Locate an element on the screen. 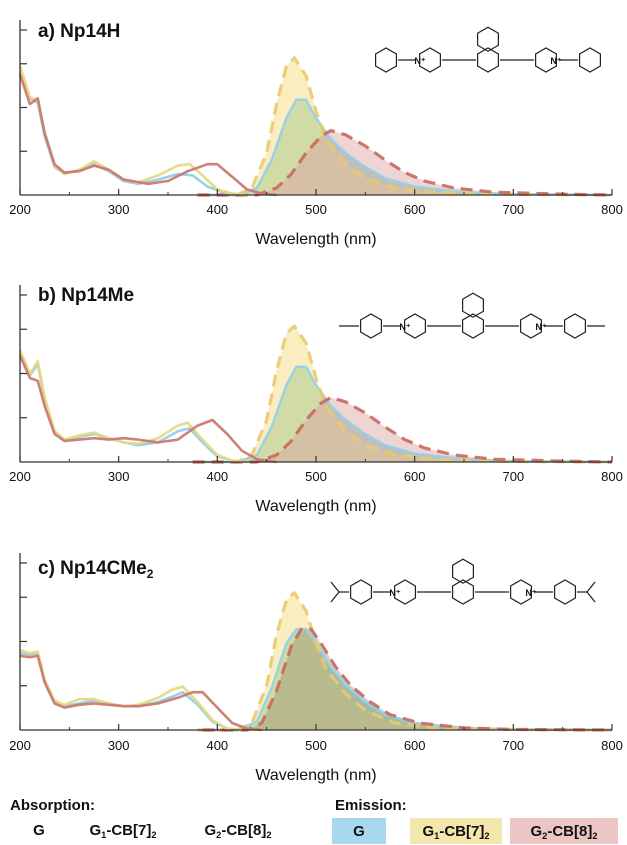  absorption-legend-title: Absorption: is located at coordinates (52, 805).